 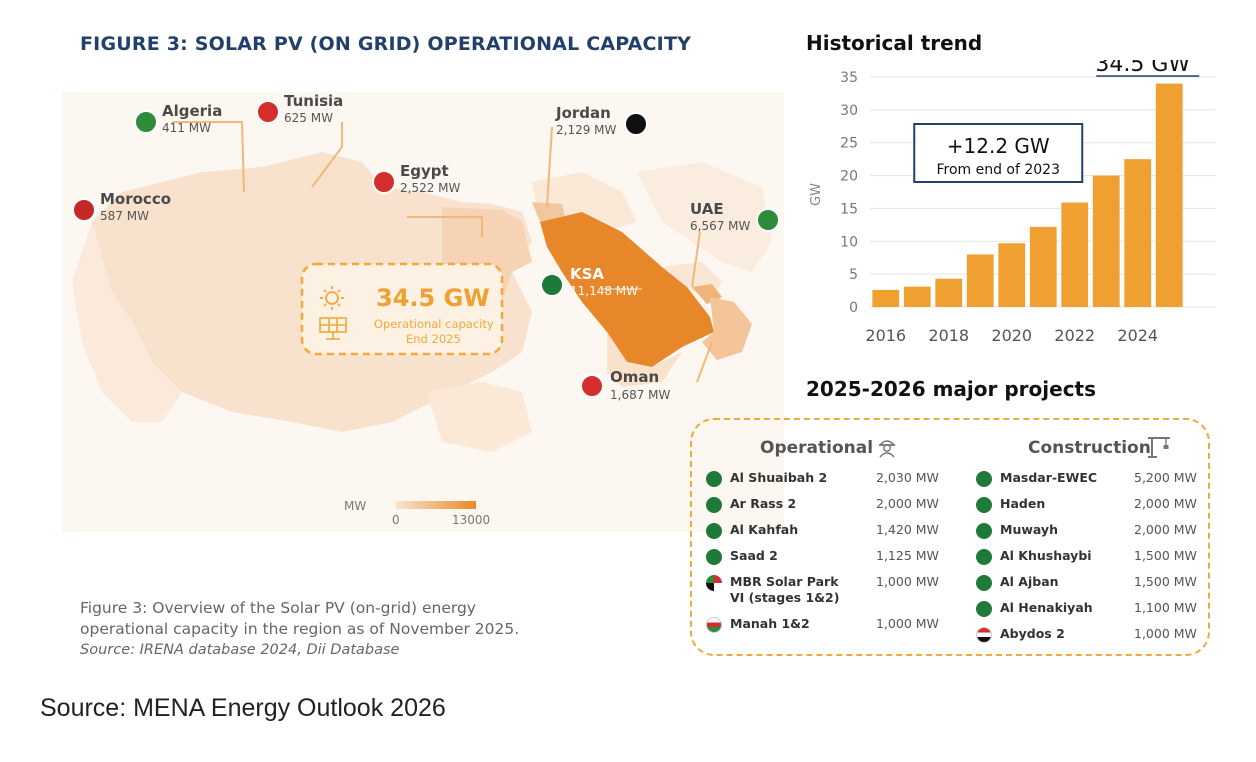 What do you see at coordinates (186, 128) in the screenshot?
I see `country-value-algeria: 411 MW` at bounding box center [186, 128].